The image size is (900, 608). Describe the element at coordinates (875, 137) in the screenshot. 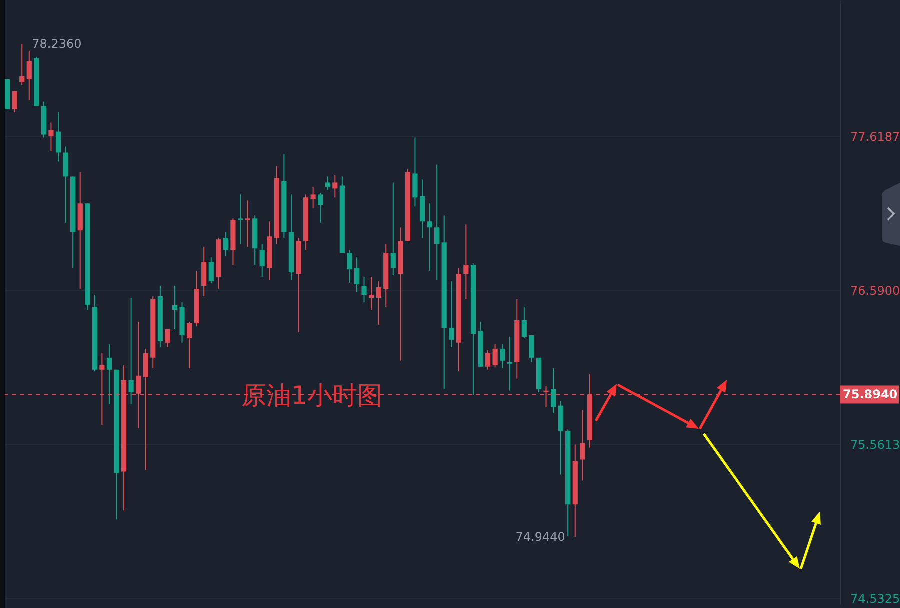

I see `y-tick-label: 77.6187` at that location.